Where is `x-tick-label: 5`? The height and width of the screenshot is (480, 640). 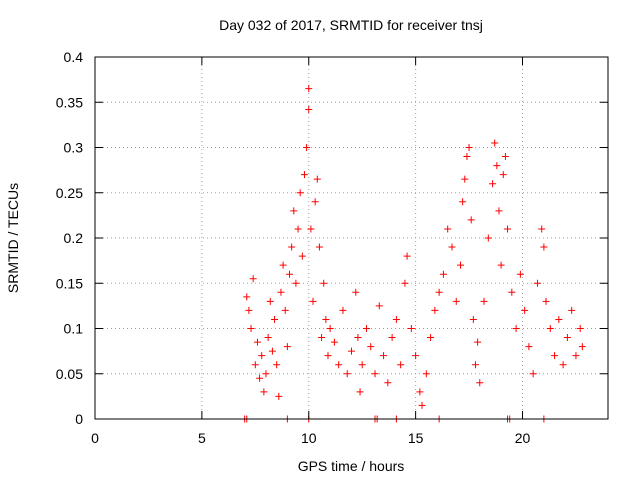
x-tick-label: 5 is located at coordinates (202, 438).